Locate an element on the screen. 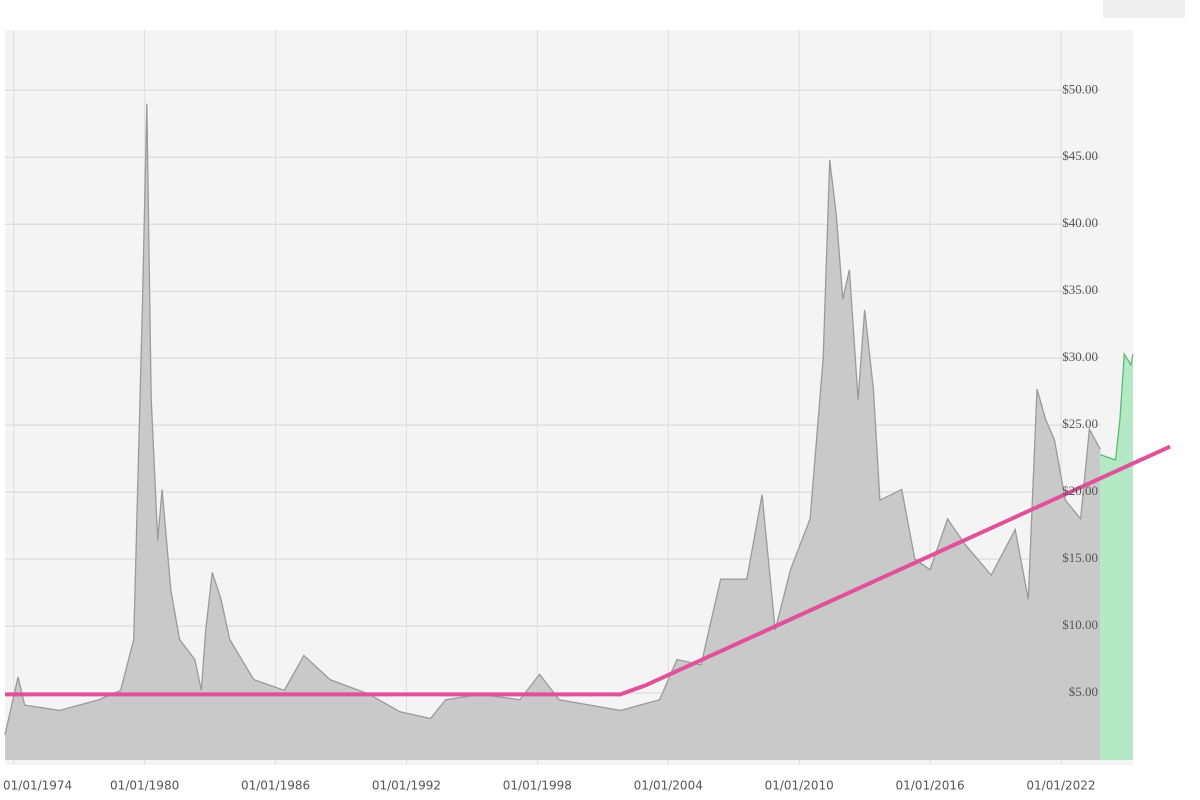 Image resolution: width=1200 pixels, height=800 pixels. x-tick-label: 01/01/1992 is located at coordinates (406, 786).